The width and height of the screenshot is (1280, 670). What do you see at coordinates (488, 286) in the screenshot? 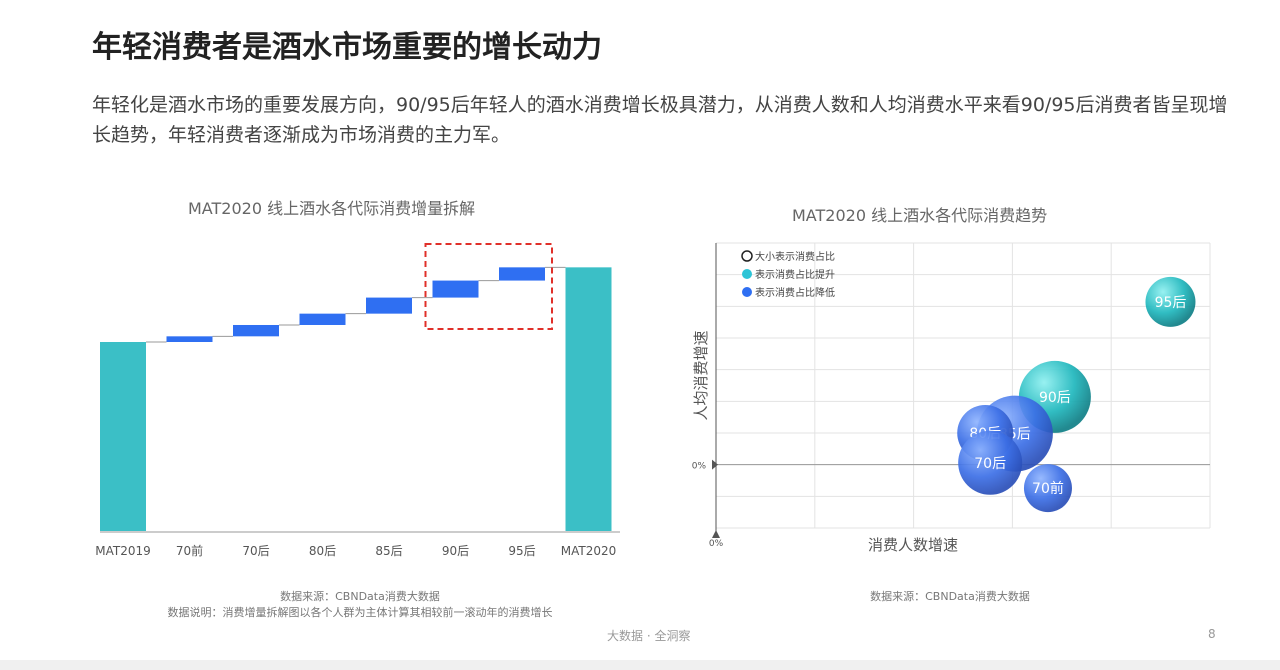
I see `highlight-box` at bounding box center [488, 286].